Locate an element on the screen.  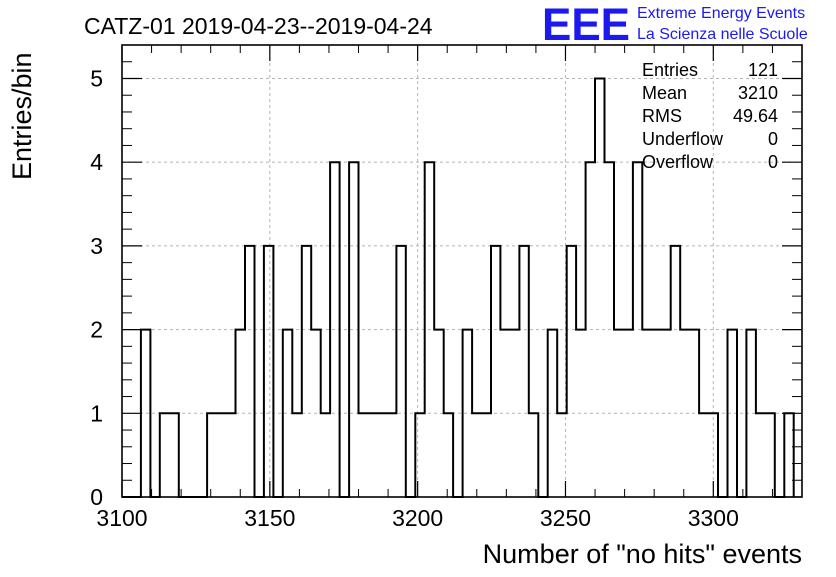
x-tick-label: 3150 is located at coordinates (269, 518).